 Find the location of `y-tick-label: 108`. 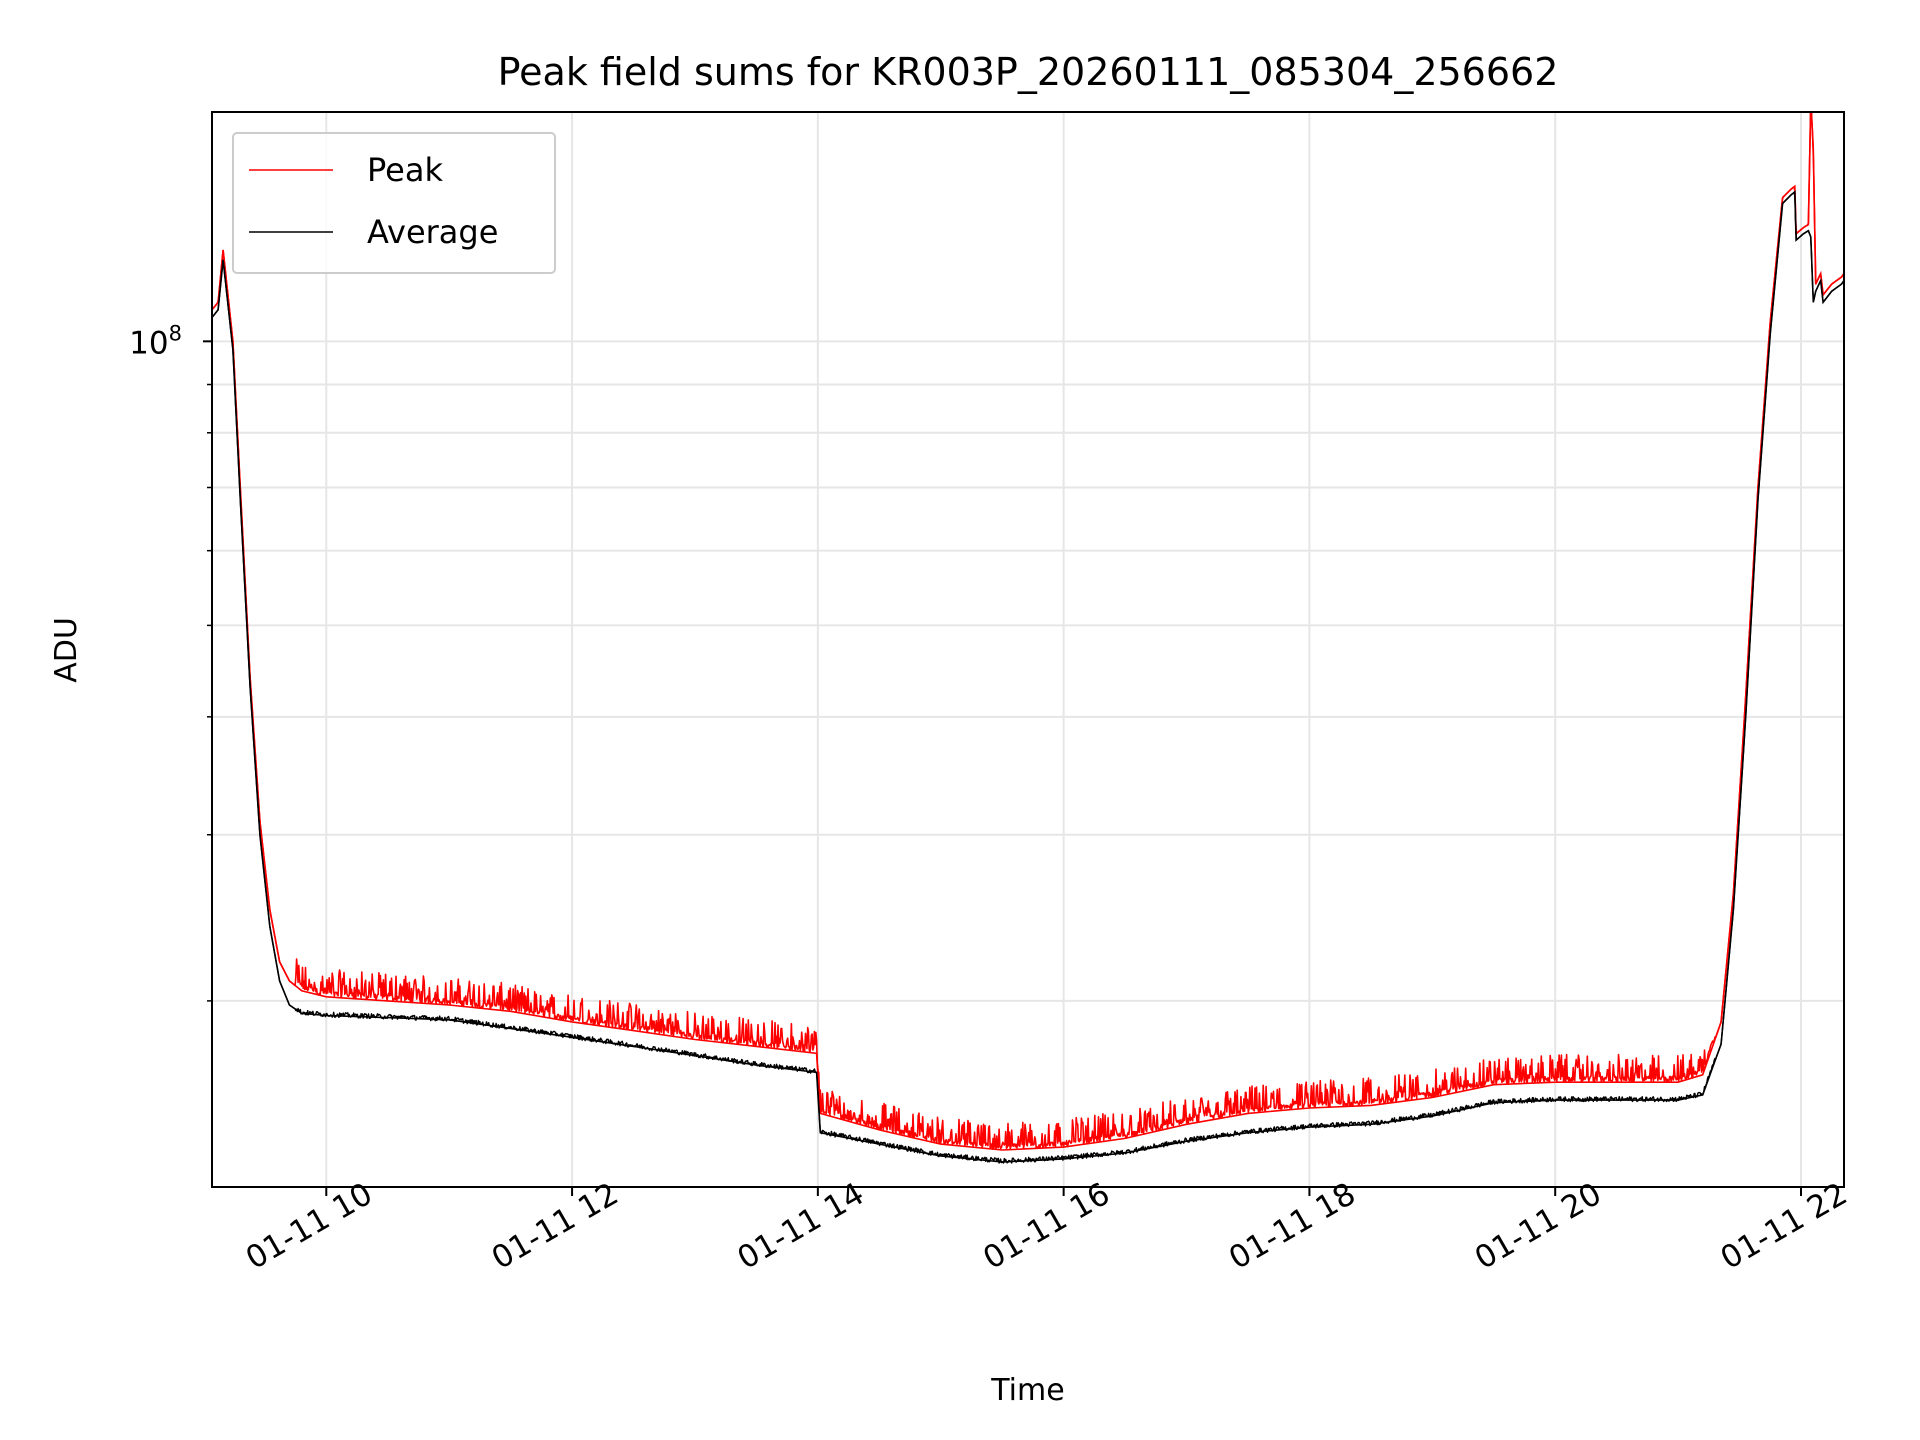

y-tick-label: 108 is located at coordinates (155, 341).